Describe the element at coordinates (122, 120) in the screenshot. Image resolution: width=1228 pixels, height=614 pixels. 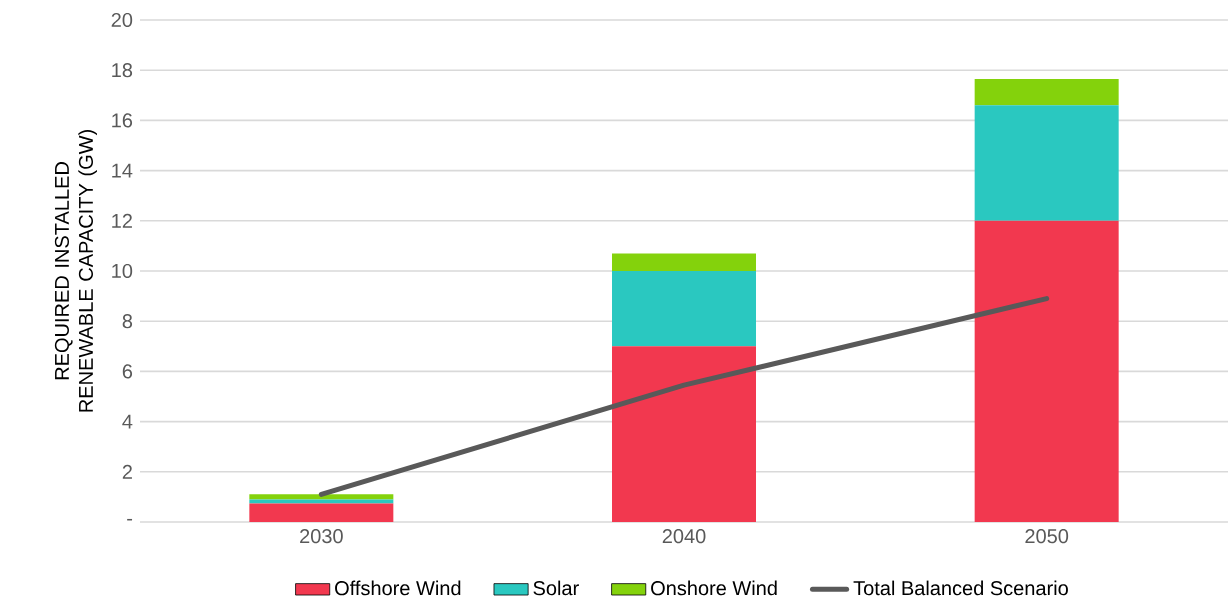
I see `y-tick-label: 16` at that location.